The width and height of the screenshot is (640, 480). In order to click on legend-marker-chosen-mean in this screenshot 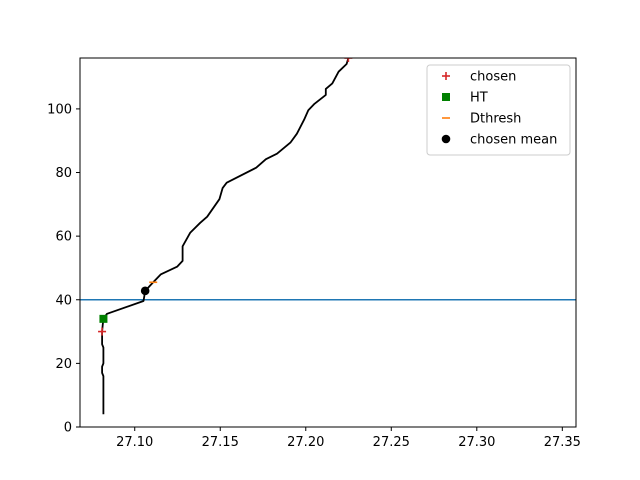, I will do `click(446, 139)`.